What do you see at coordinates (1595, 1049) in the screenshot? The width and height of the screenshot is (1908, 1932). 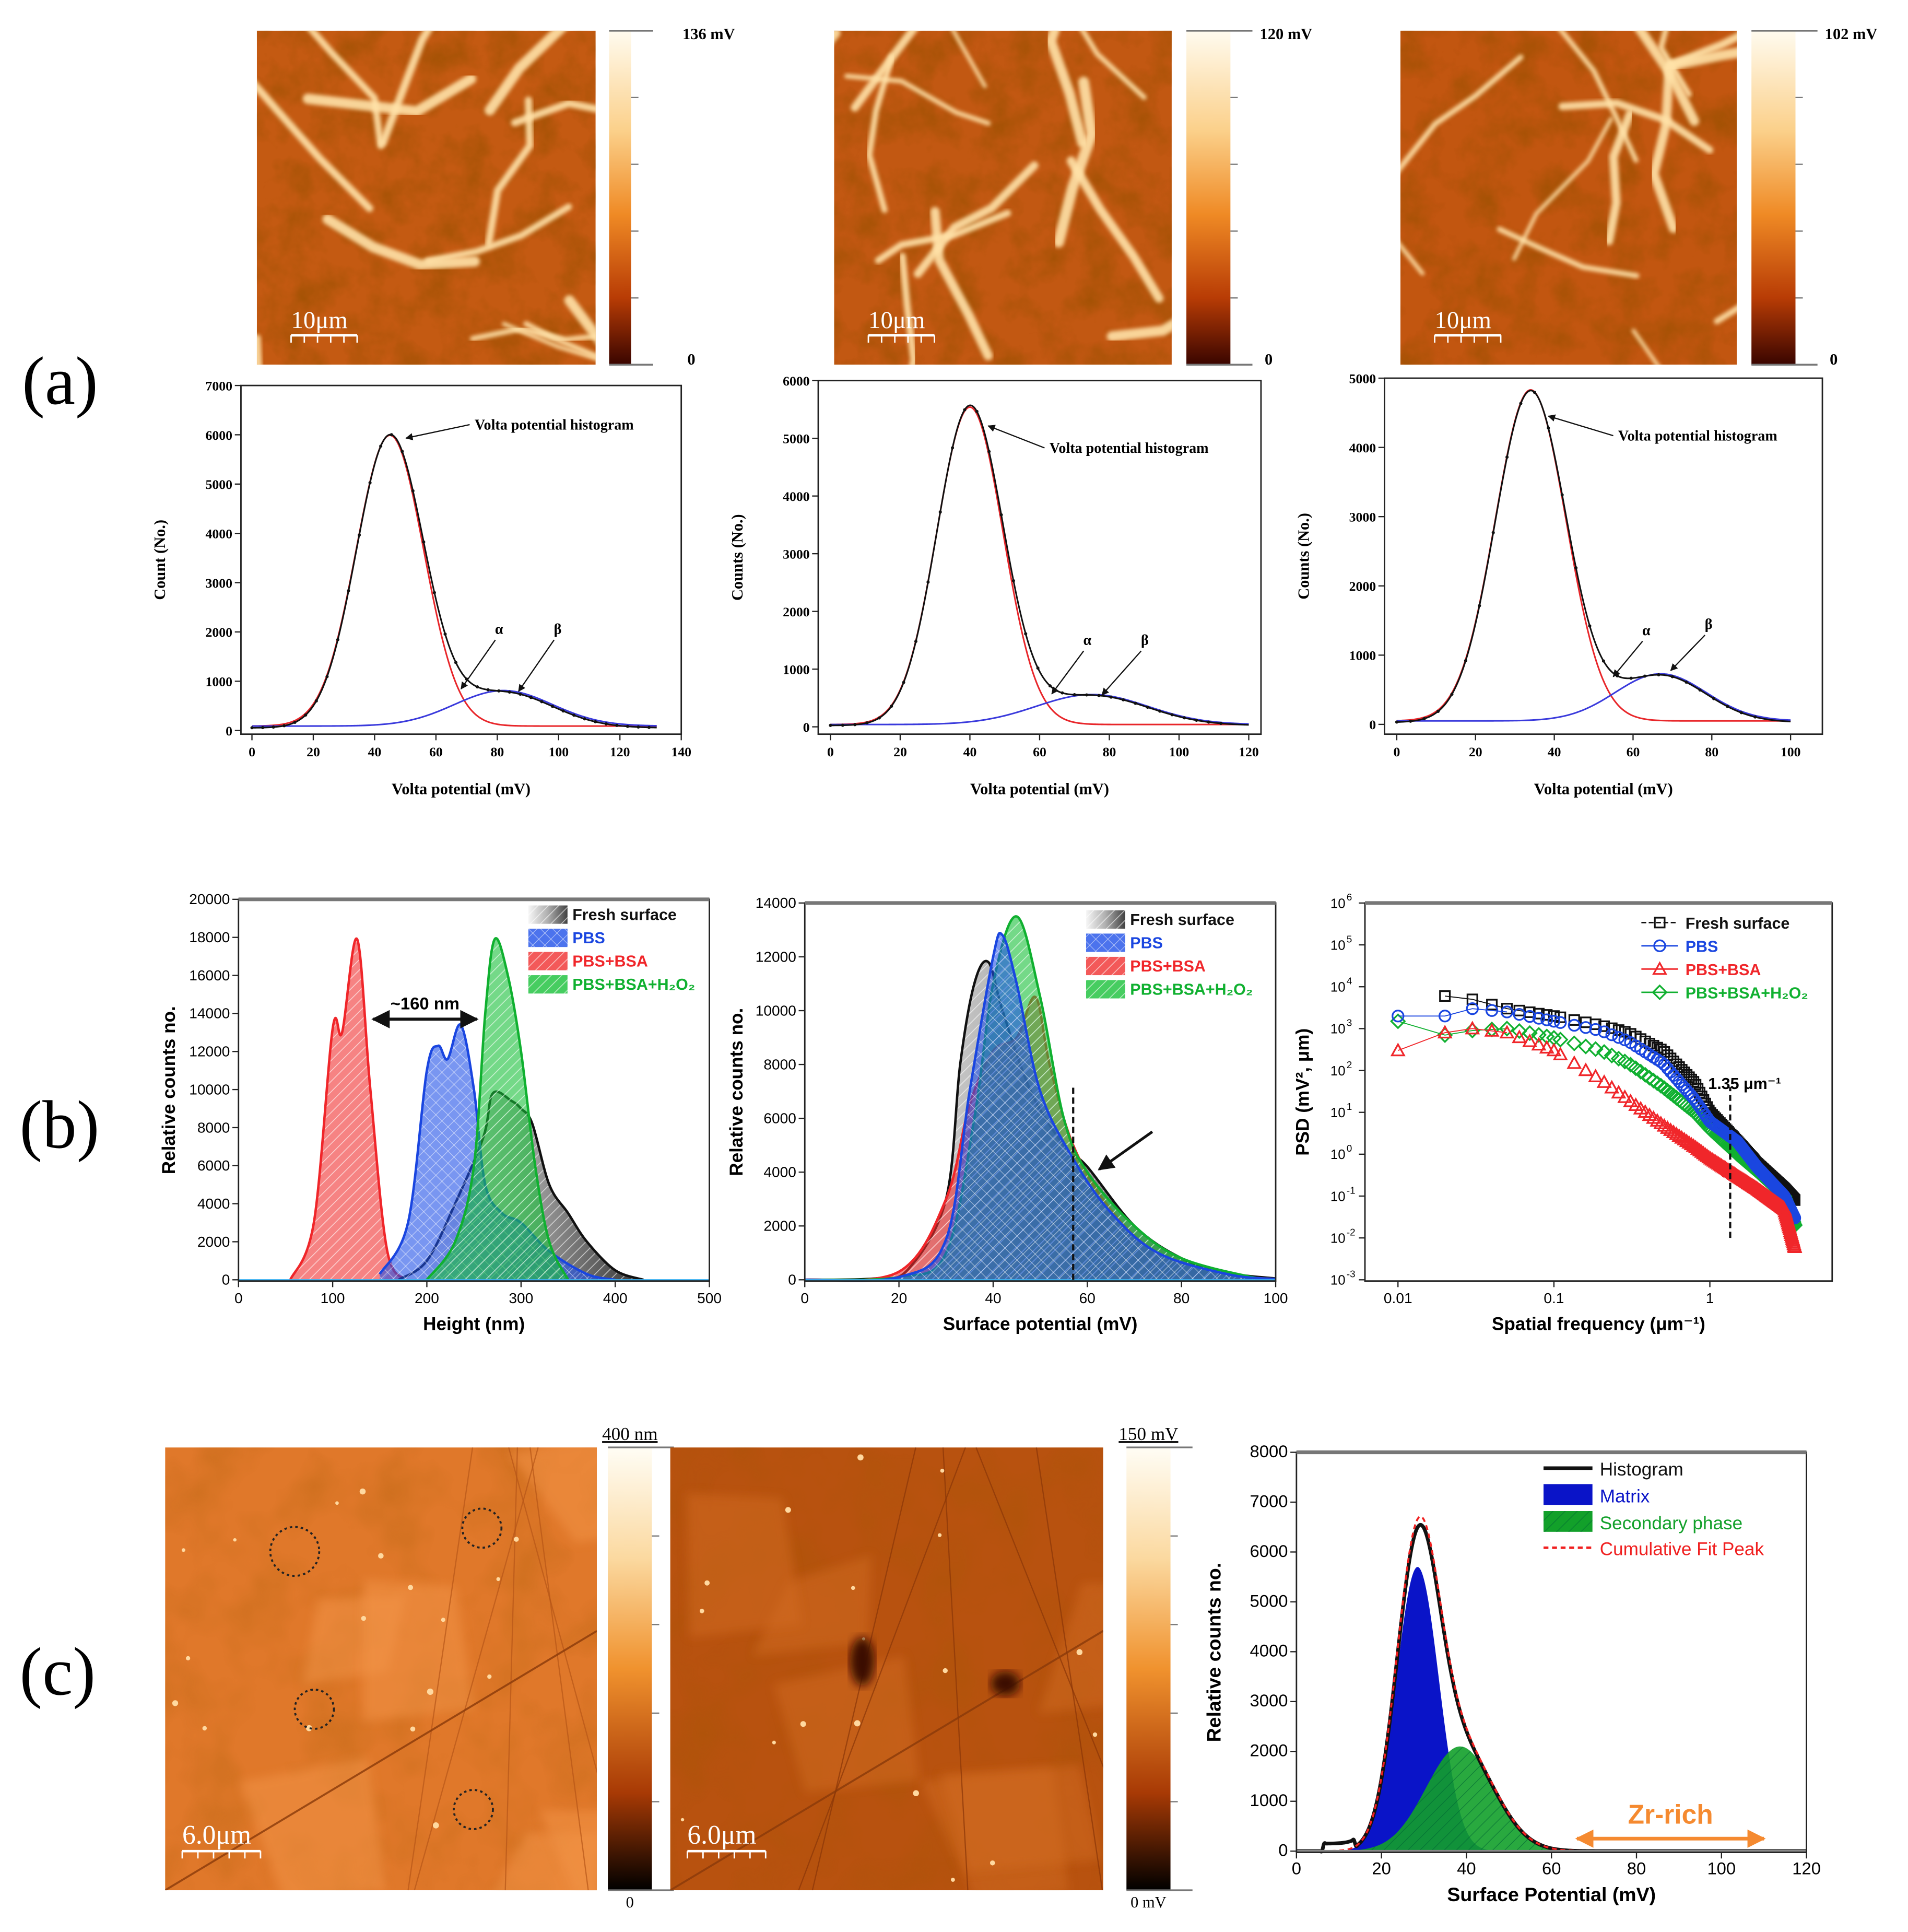 I see `psd-marker-diamond` at bounding box center [1595, 1049].